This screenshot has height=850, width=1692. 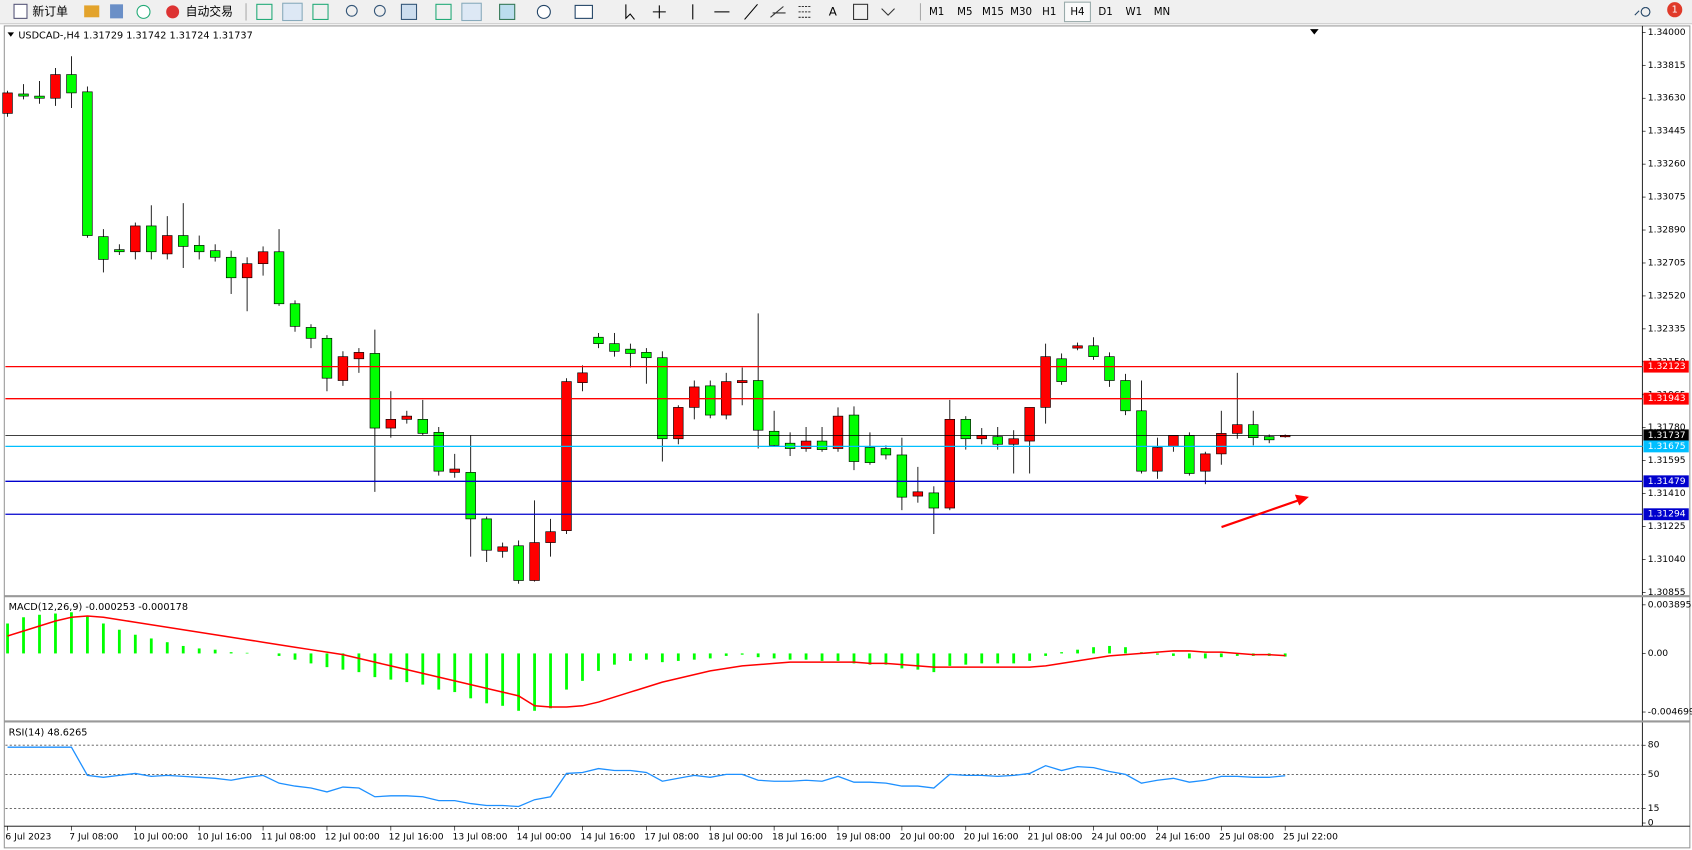 I want to click on label-tool-icon, so click(x=861, y=11).